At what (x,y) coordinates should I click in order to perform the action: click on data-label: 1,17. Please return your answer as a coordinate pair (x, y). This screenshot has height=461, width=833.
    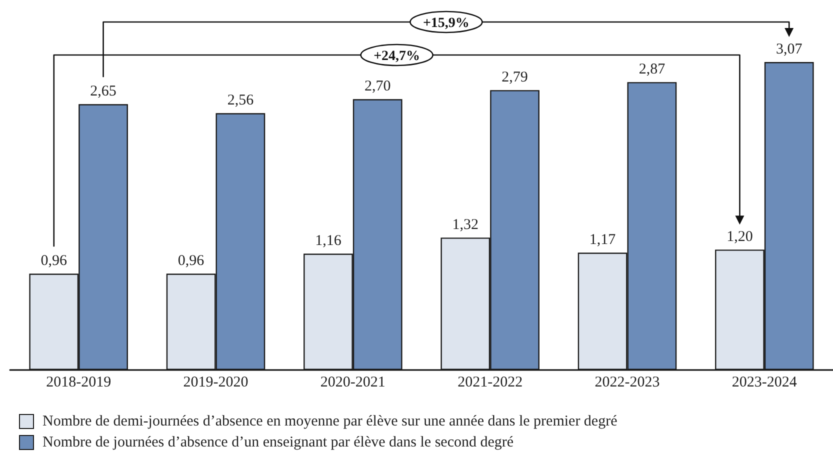
    Looking at the image, I should click on (602, 240).